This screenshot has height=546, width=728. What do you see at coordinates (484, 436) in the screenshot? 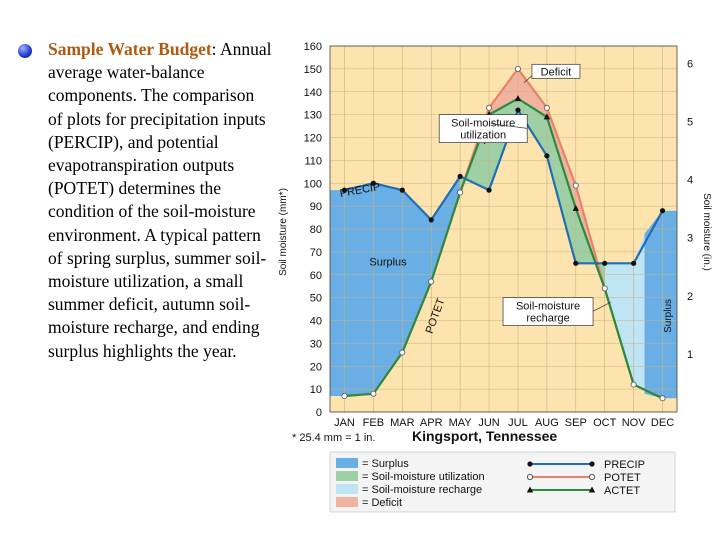
I see `chart-title: Kingsport, Tennessee` at bounding box center [484, 436].